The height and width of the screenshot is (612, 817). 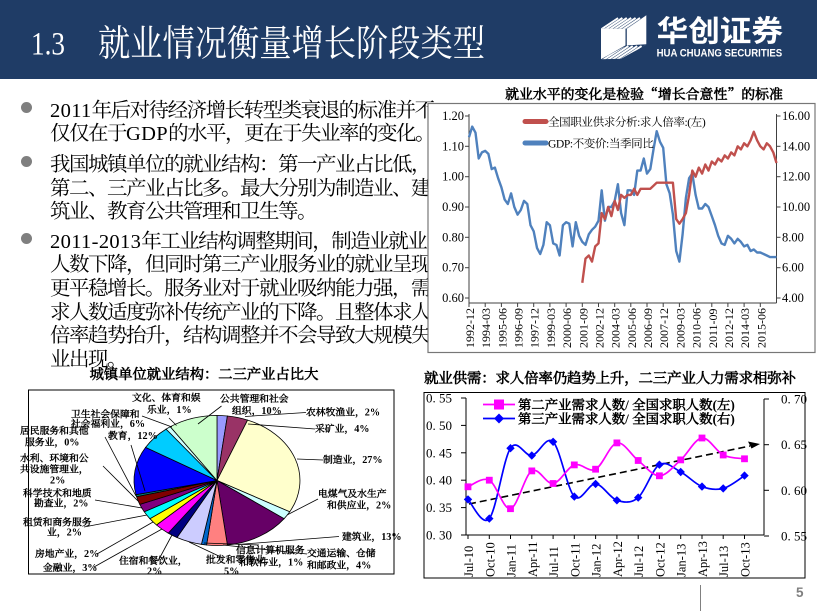 I want to click on svg-text: 0. 35, so click(x=439, y=506).